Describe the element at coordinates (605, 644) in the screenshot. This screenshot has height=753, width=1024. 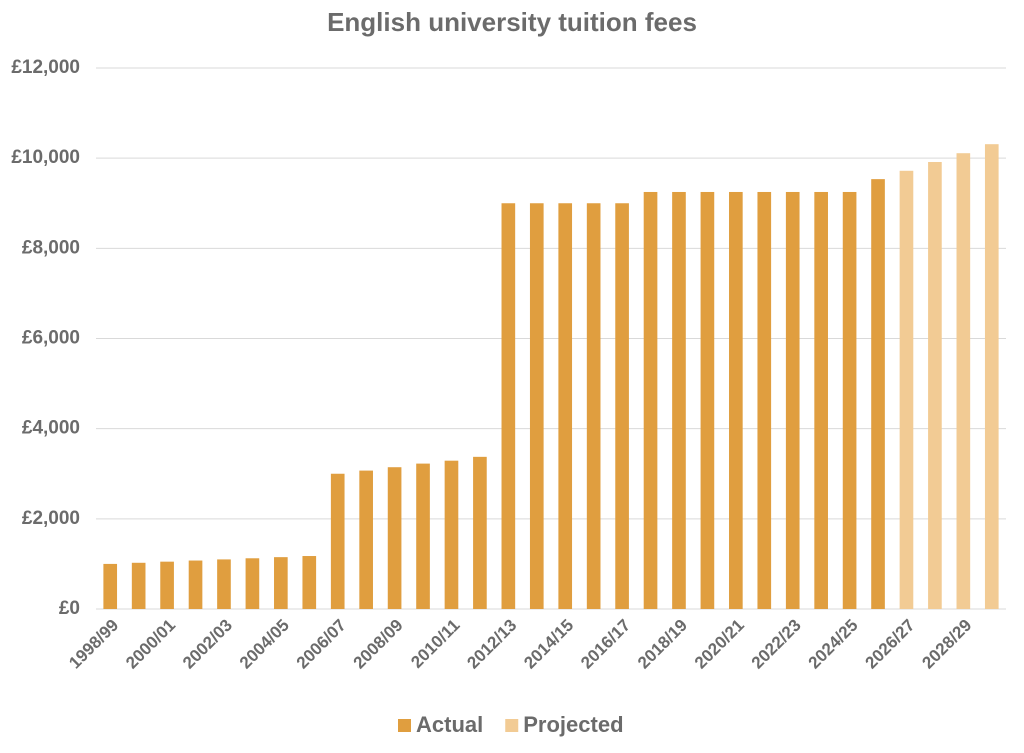
I see `x-tick-label: 2016/17` at that location.